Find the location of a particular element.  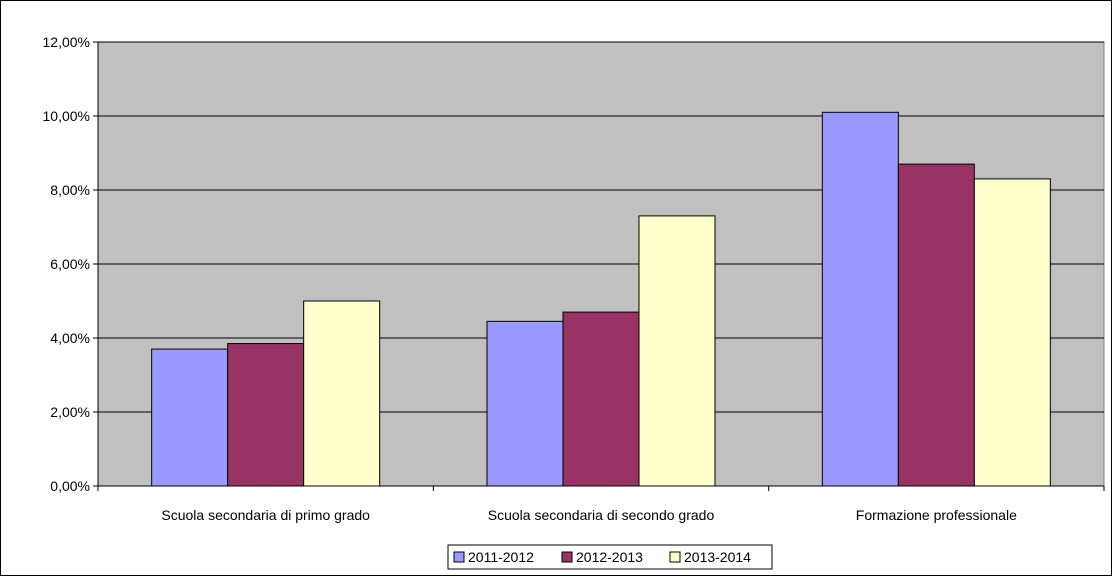

y-tick-label: 12,00% is located at coordinates (66, 42).